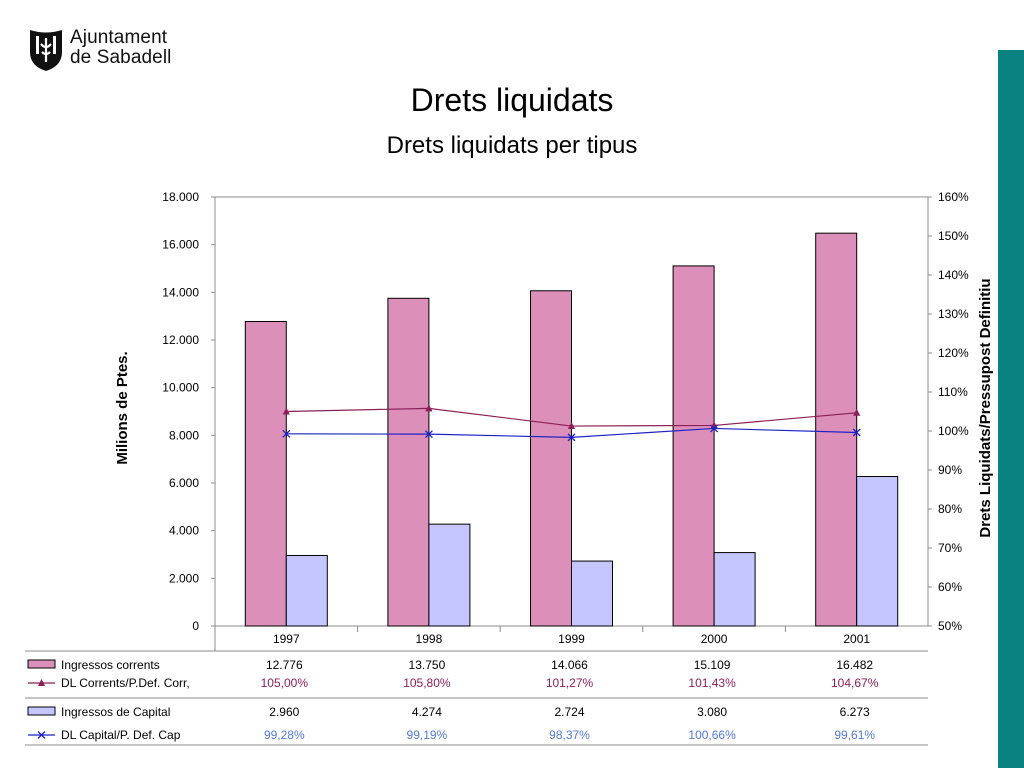 The image size is (1024, 768). I want to click on x-category-label: 1998, so click(429, 639).